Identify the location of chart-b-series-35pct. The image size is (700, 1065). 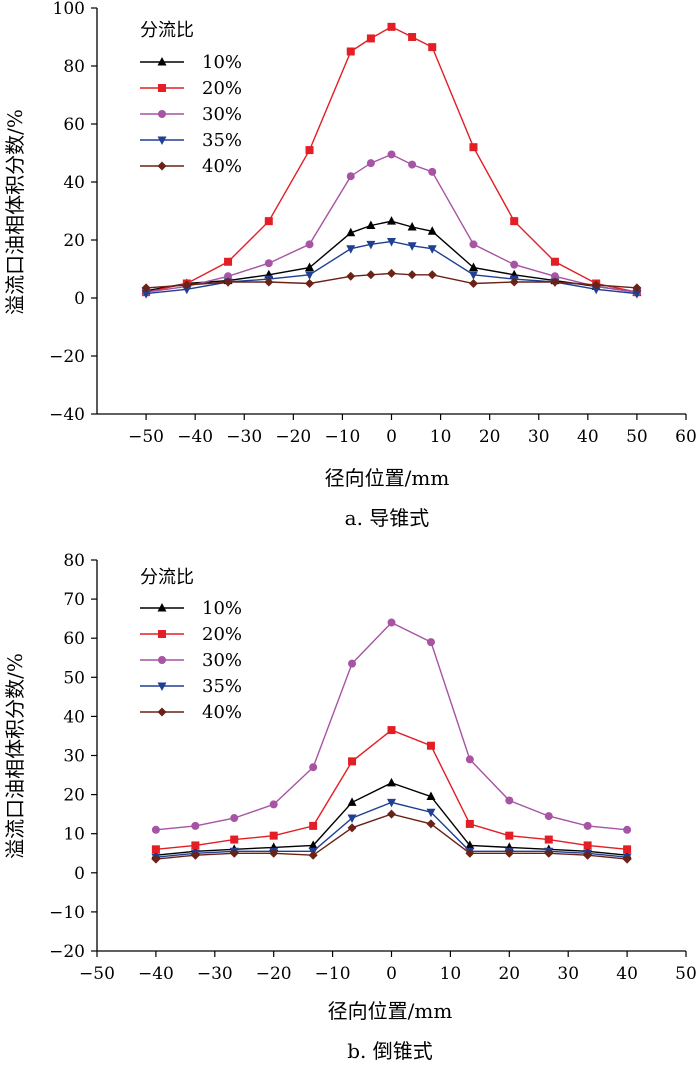
(391, 830).